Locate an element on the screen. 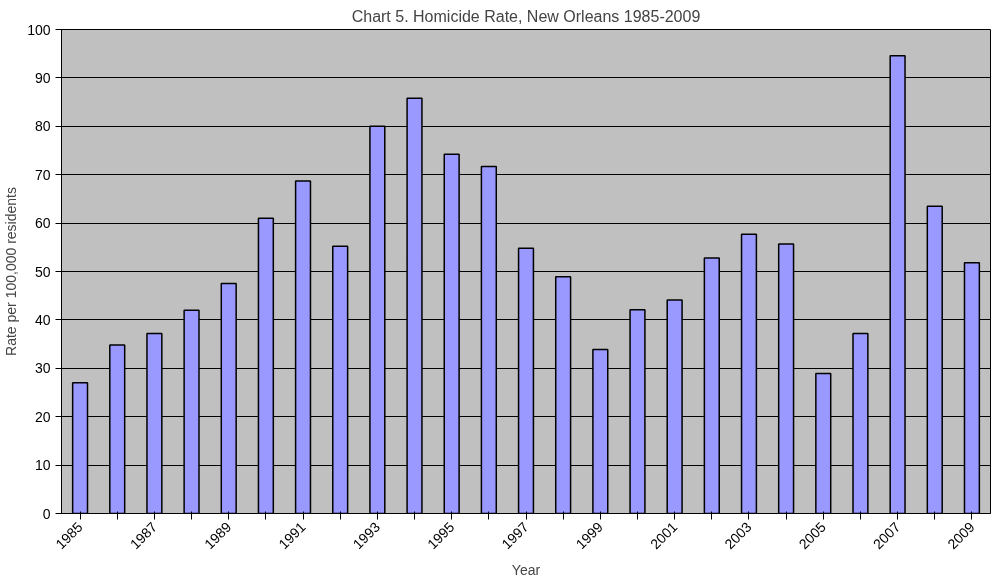 The height and width of the screenshot is (588, 1008). y-tick-label: 80 is located at coordinates (42, 126).